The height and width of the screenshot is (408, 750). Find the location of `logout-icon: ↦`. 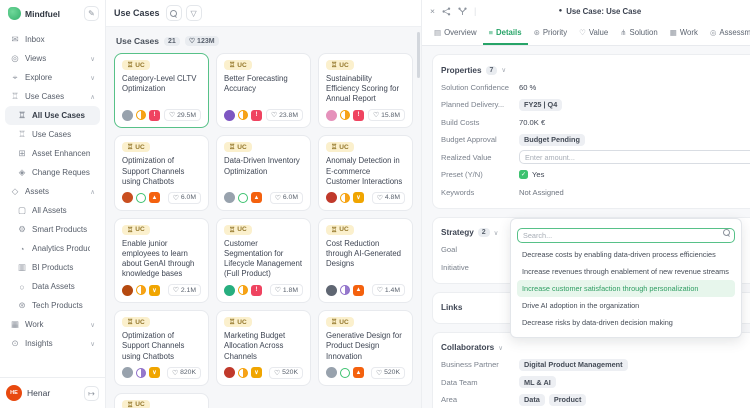

logout-icon: ↦ is located at coordinates (91, 393).